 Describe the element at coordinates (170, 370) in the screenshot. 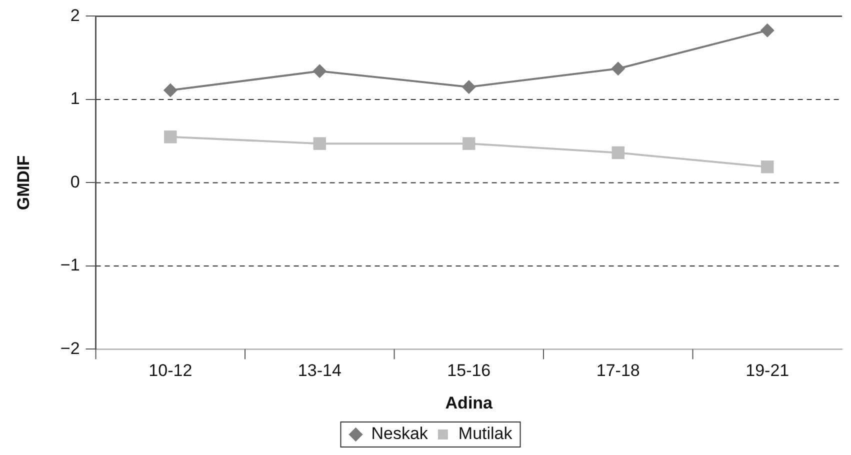

I see `x-tick-label: 10-12` at that location.